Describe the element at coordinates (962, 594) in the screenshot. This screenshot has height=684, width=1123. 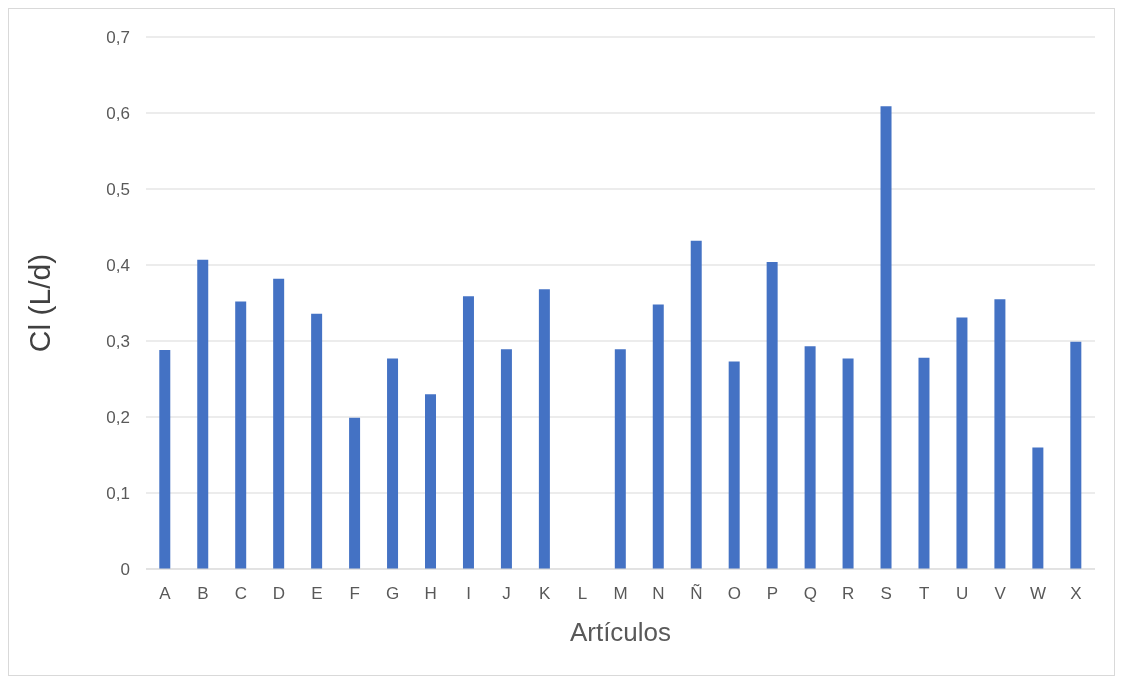
I see `x-tick-label: U` at that location.